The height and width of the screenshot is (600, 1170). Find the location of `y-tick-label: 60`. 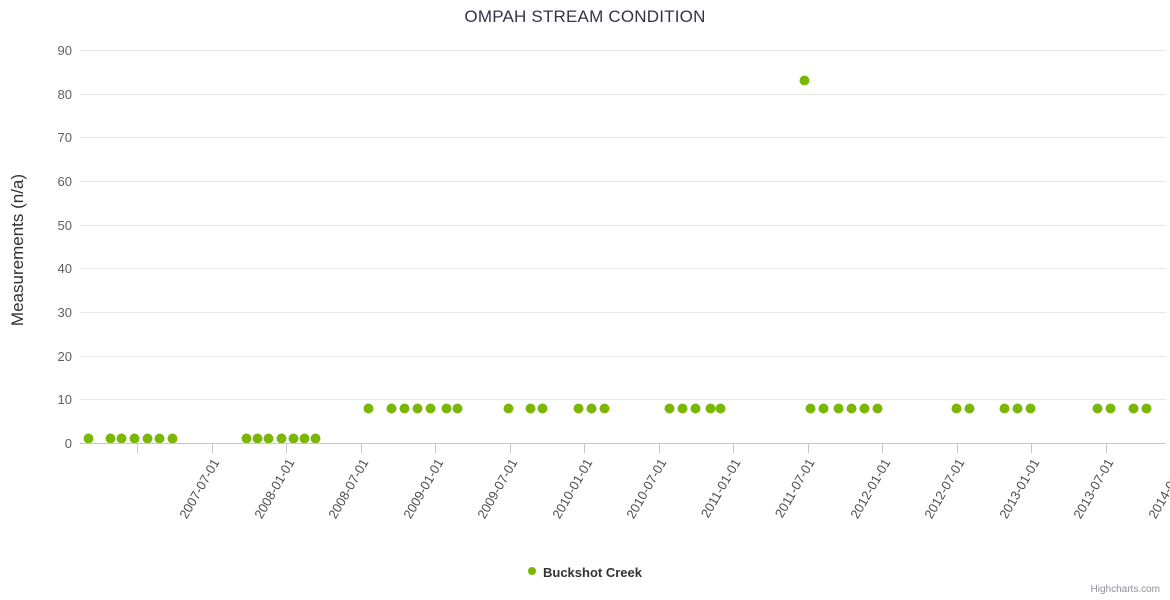

y-tick-label: 60 is located at coordinates (64, 181).